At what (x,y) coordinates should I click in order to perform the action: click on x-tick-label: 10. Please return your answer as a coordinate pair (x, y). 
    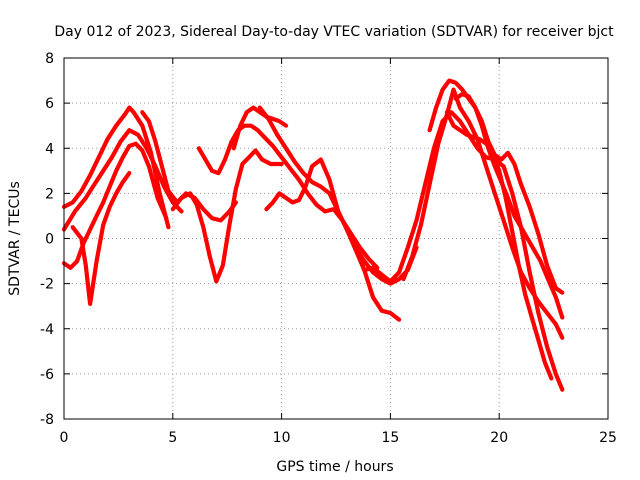
    Looking at the image, I should click on (282, 438).